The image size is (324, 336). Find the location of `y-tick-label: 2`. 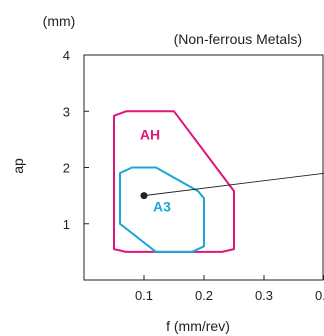

y-tick-label: 2 is located at coordinates (66, 168).